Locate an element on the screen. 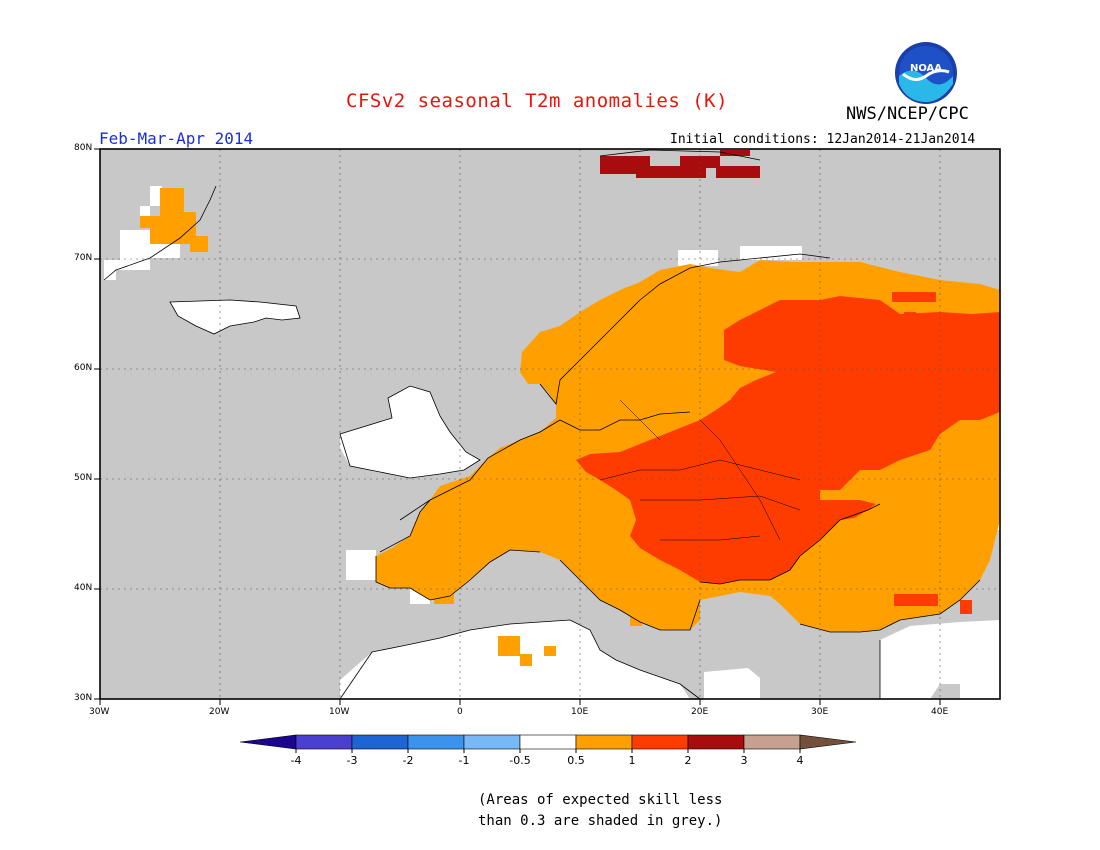 This screenshot has height=850, width=1100. legend-tick-label: 0.5 is located at coordinates (576, 760).